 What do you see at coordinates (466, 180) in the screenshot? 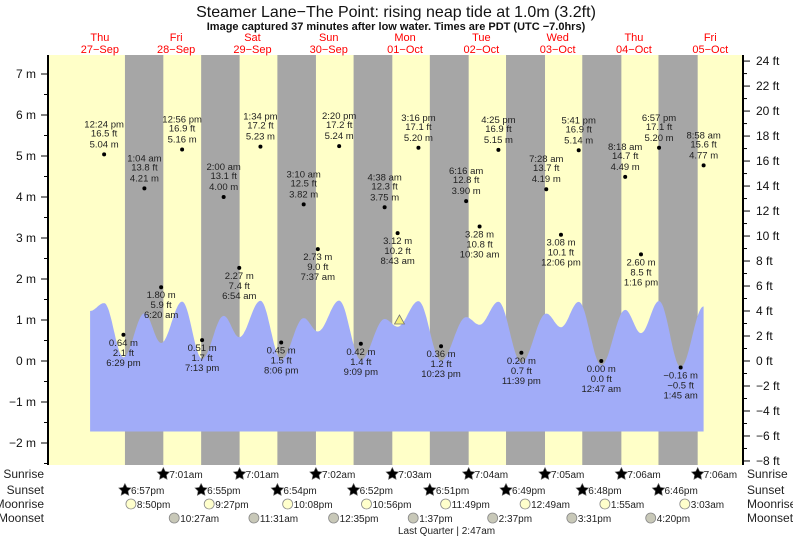
I see `tide-ft-label: 12.8 ft` at bounding box center [466, 180].